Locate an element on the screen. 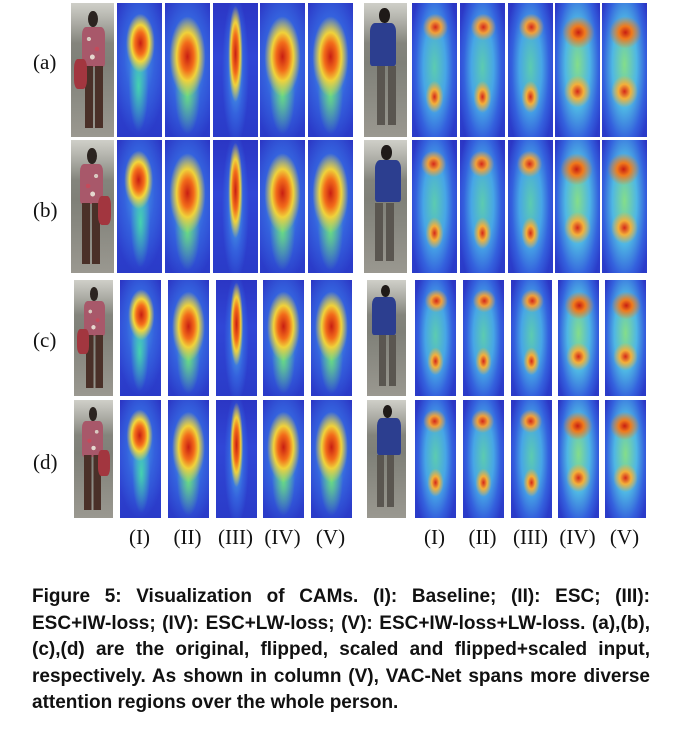 This screenshot has width=698, height=754. row-label-c: (c) is located at coordinates (45, 340).